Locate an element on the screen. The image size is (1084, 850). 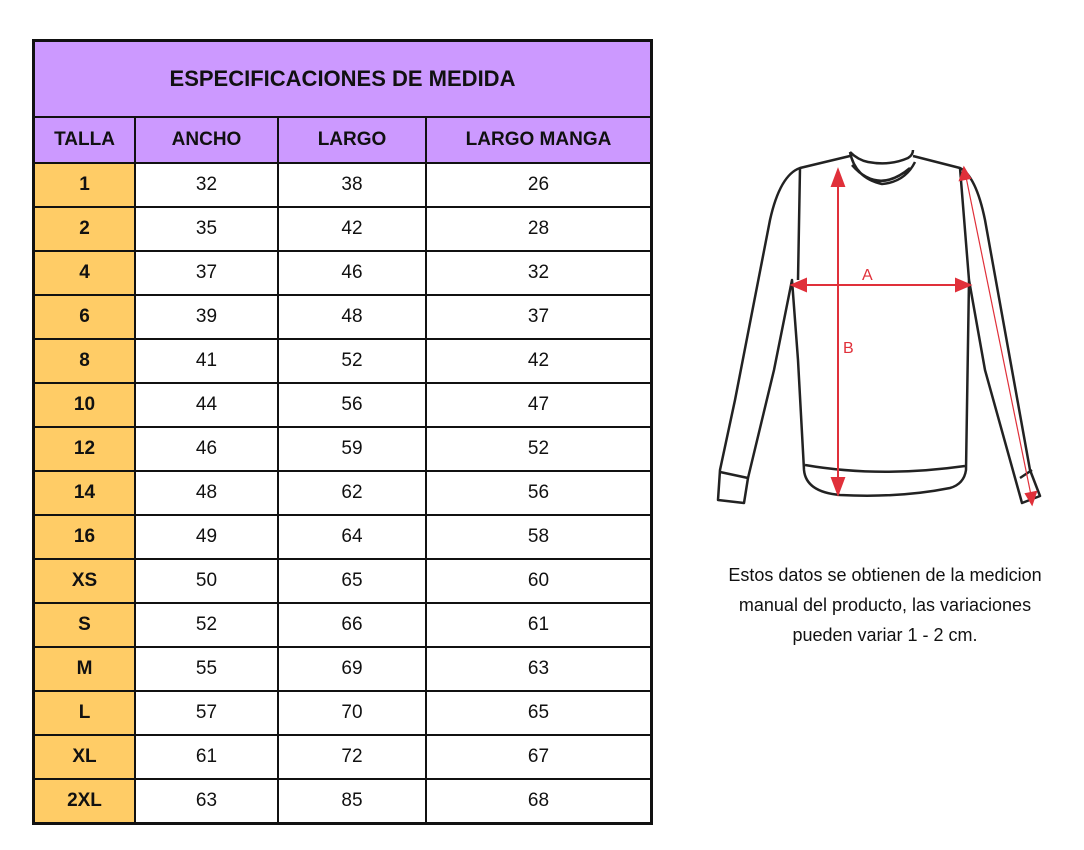
table-row: XL 61 72 67 is located at coordinates (342, 757).